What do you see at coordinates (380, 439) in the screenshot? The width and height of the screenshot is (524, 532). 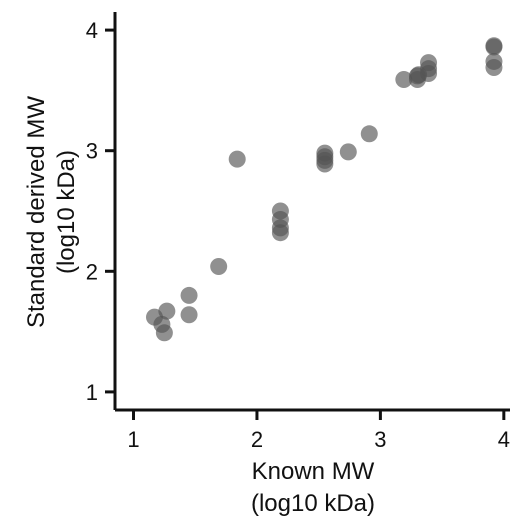 I see `x-tick-label: 3` at bounding box center [380, 439].